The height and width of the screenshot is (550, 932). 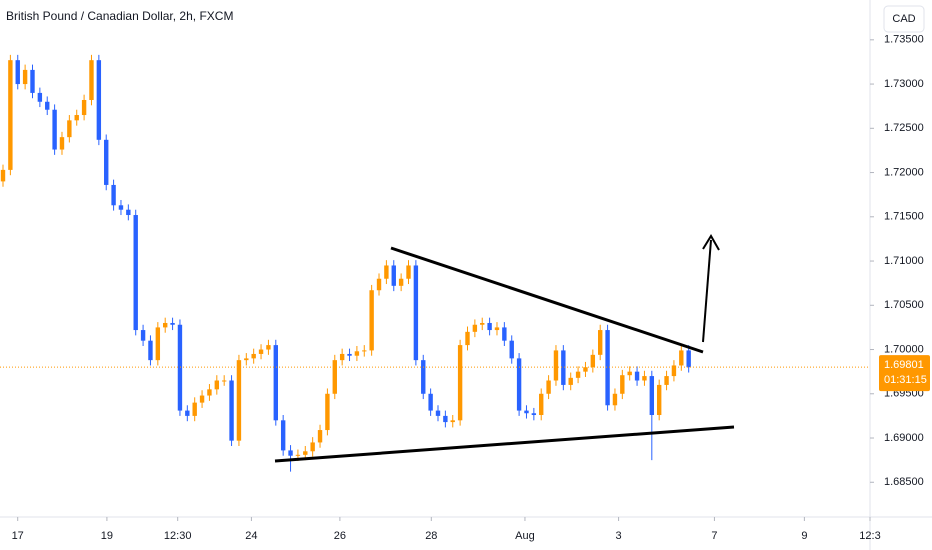 What do you see at coordinates (504, 444) in the screenshot?
I see `support-trendline` at bounding box center [504, 444].